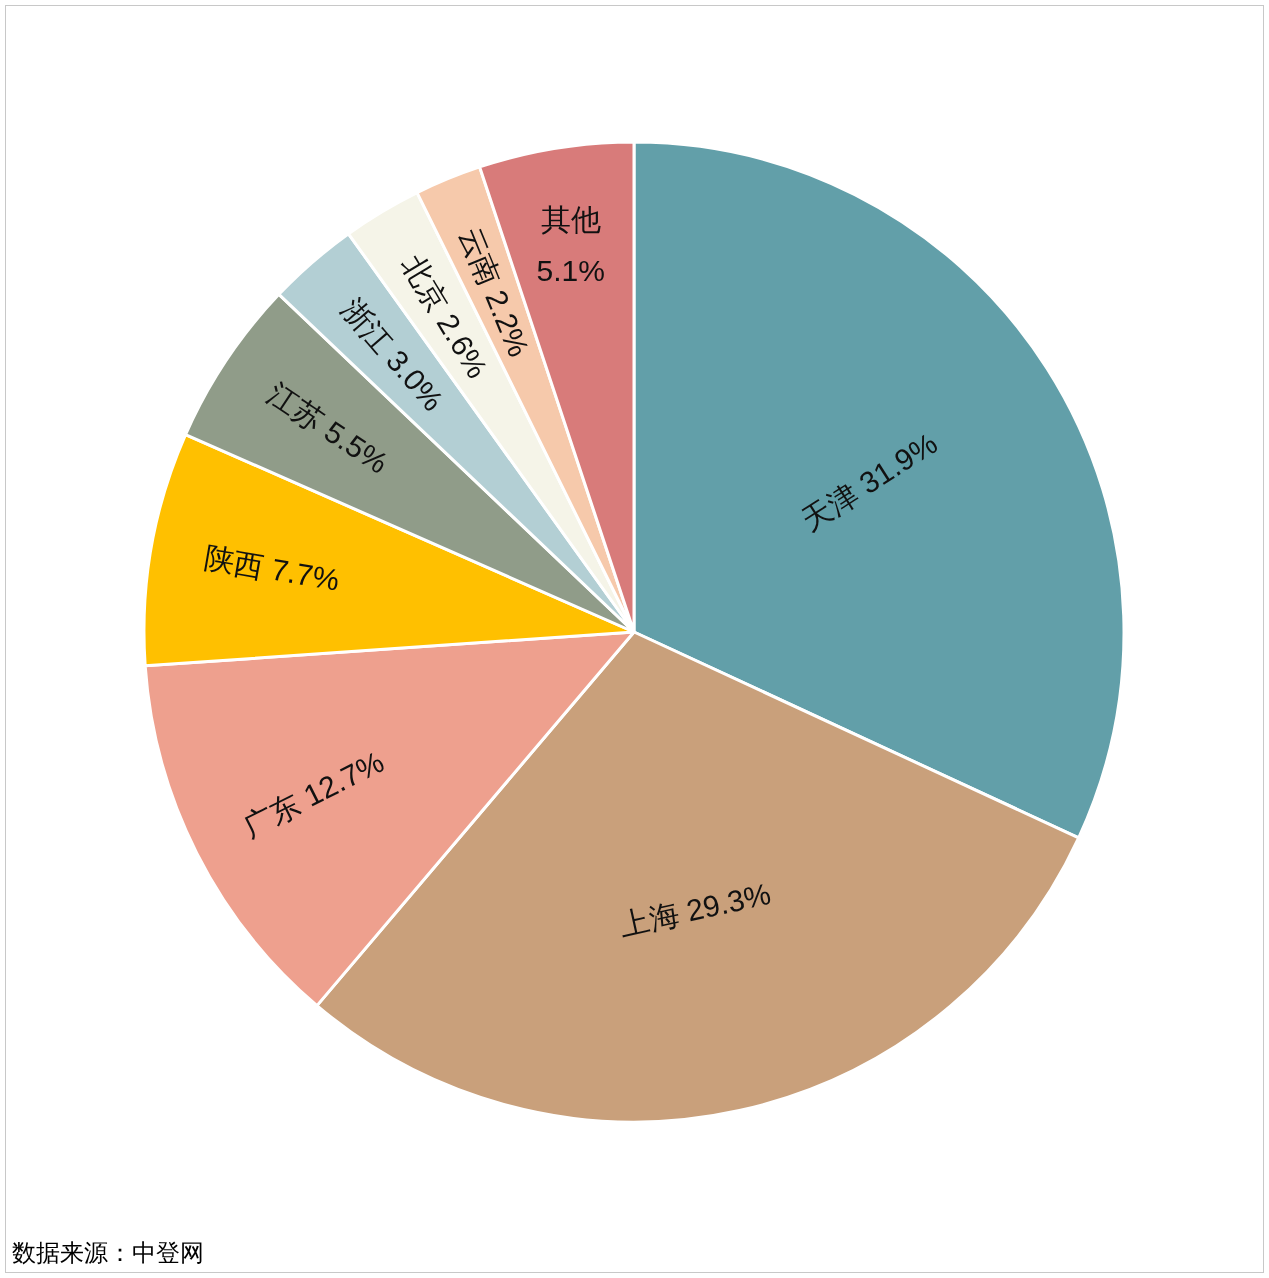 This screenshot has height=1278, width=1269. I want to click on slice-label: 上海 29.3%, so click(695, 909).